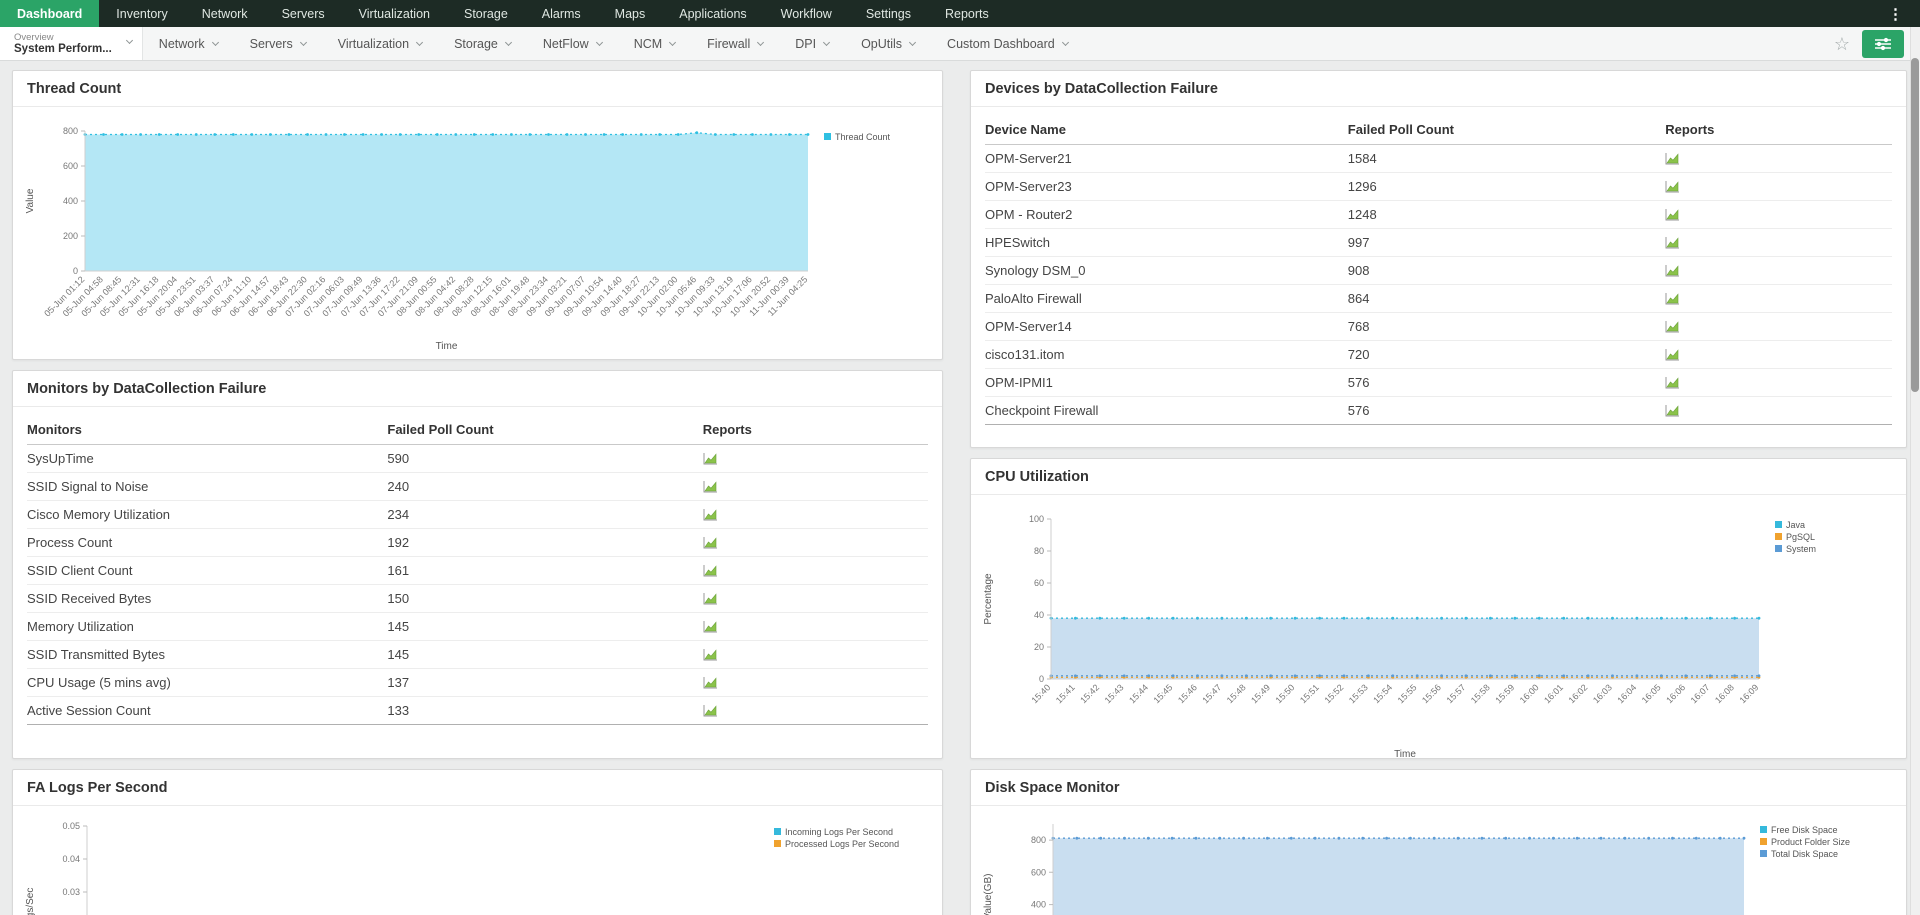  What do you see at coordinates (1602, 693) in the screenshot?
I see `svg-text: 16:03` at bounding box center [1602, 693].